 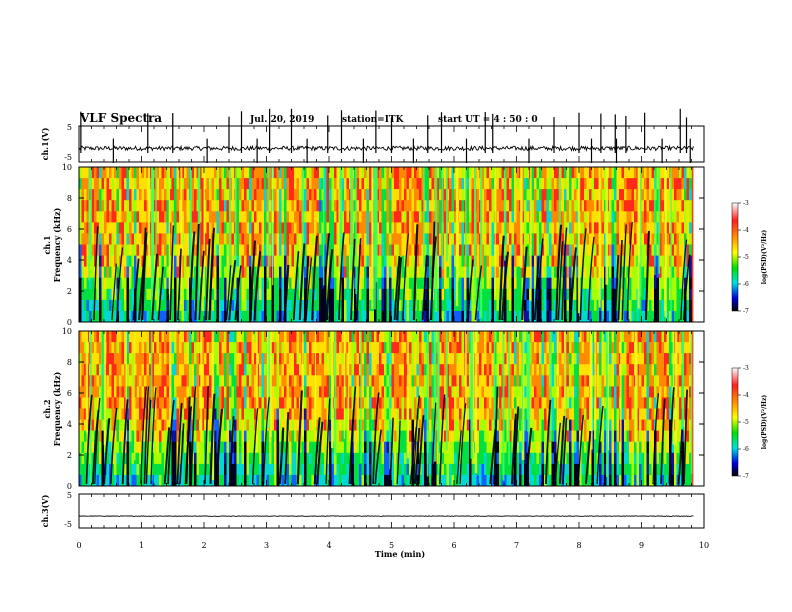 What do you see at coordinates (45, 510) in the screenshot?
I see `ch3-waveform-ylabel: ch.3(V)` at bounding box center [45, 510].